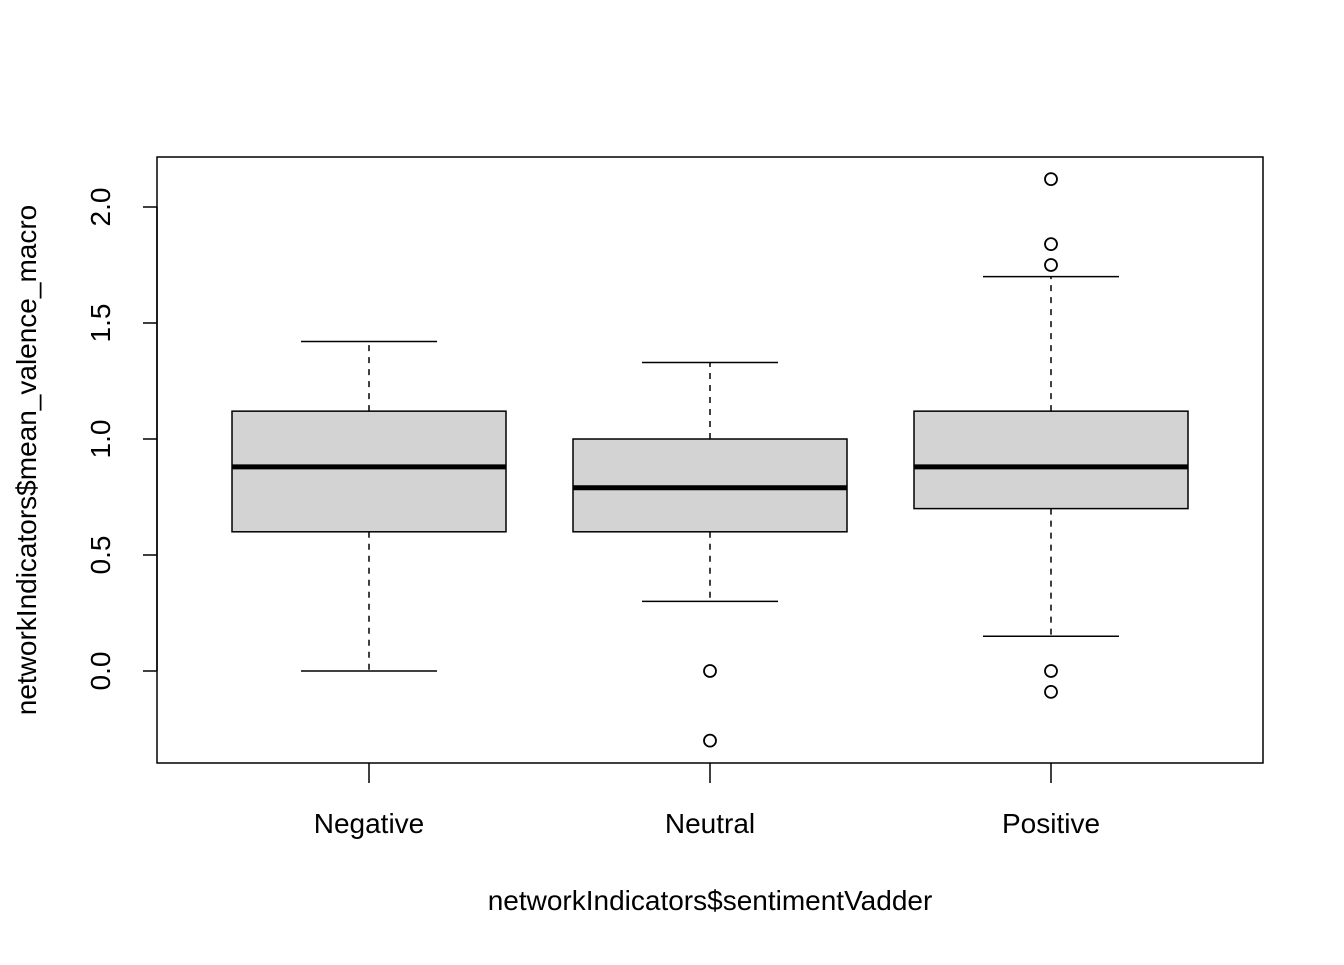 The height and width of the screenshot is (965, 1344). I want to click on box-group-neutral, so click(710, 554).